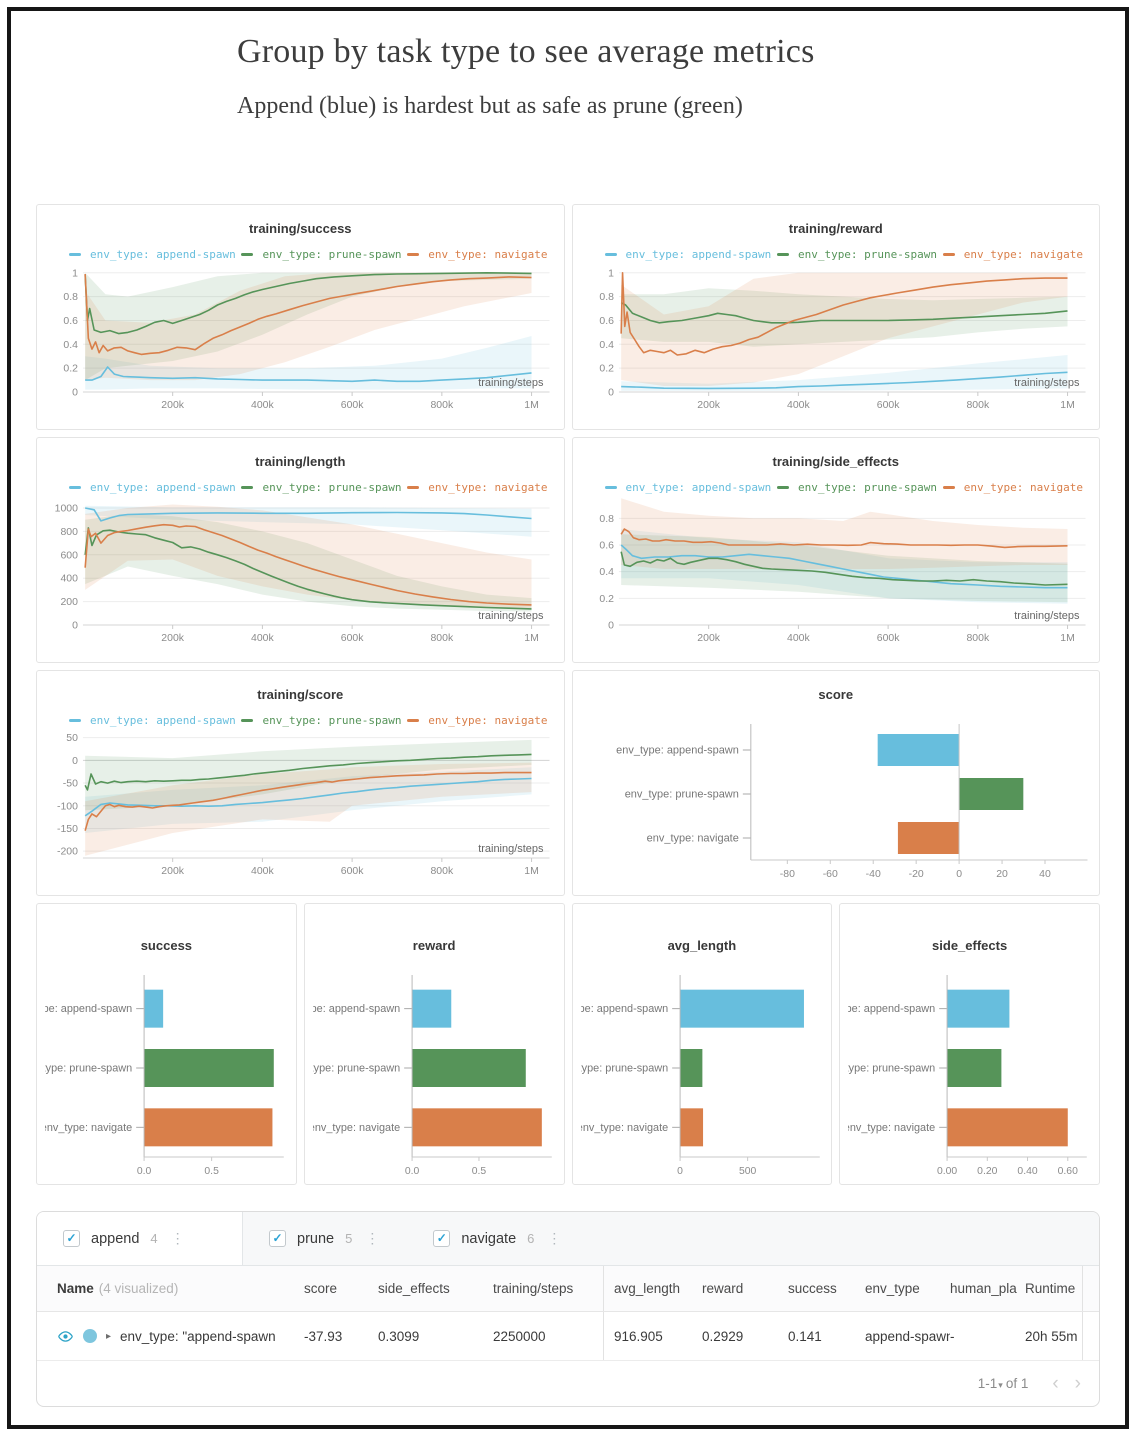 The image size is (1136, 1436). I want to click on prev-page-icon: ‹, so click(1055, 1383).